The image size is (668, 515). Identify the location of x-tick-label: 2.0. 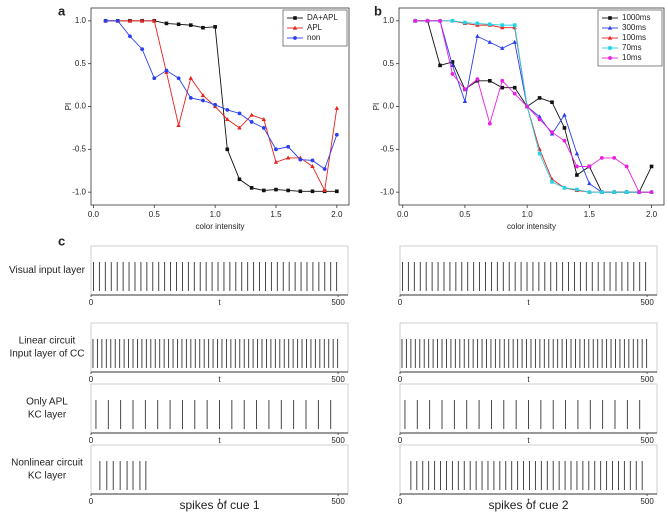
(652, 214).